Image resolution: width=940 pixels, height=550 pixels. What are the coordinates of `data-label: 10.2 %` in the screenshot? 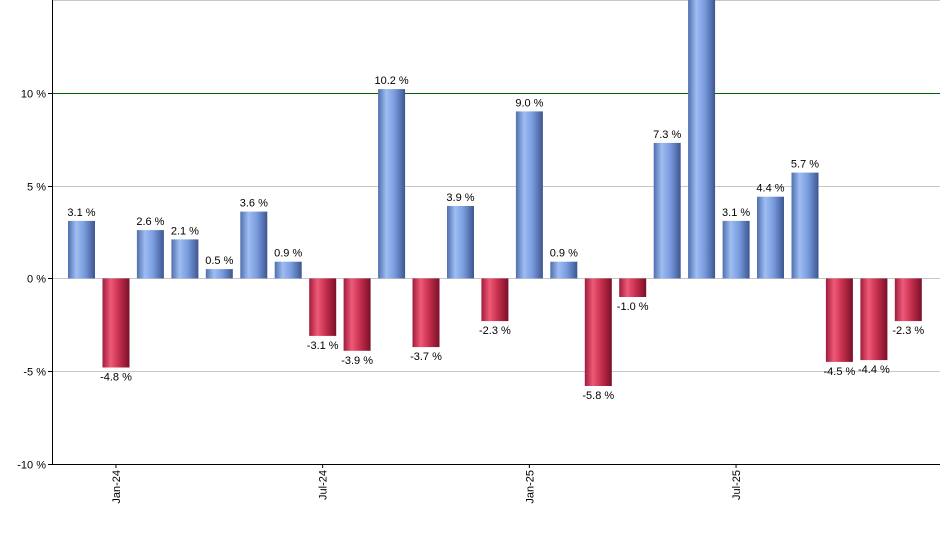 It's located at (391, 81).